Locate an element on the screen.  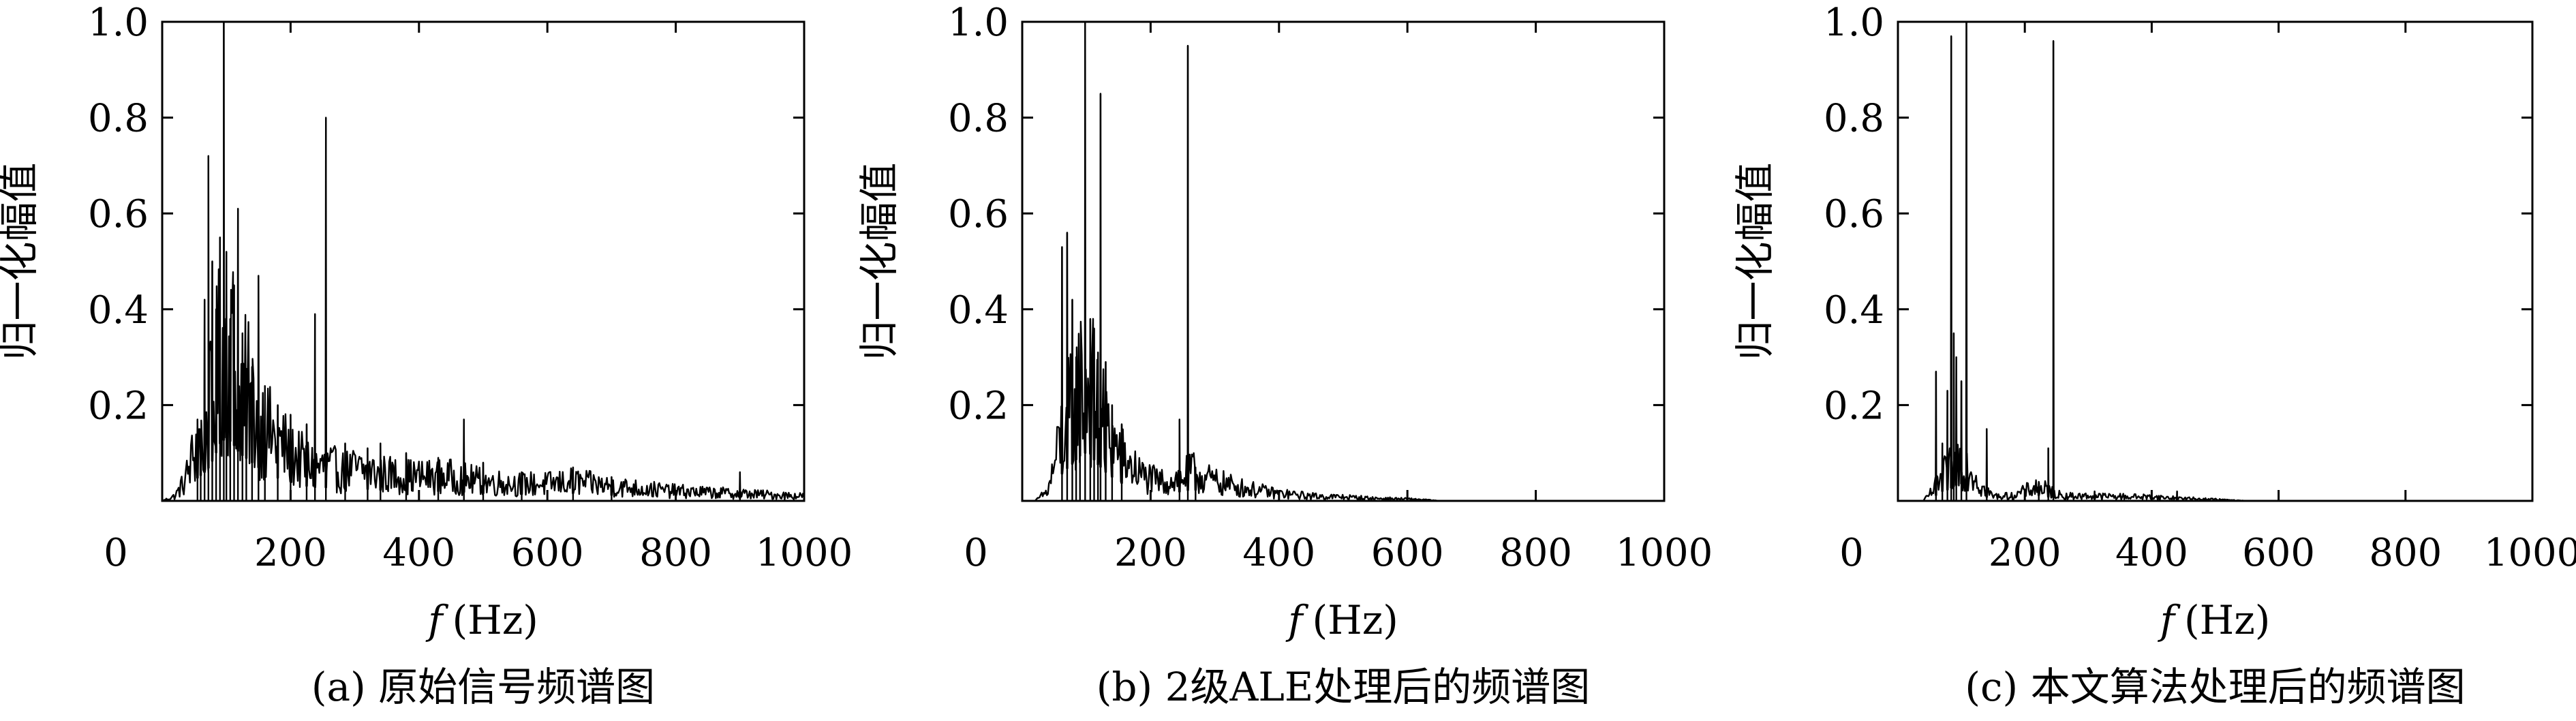
panel-caption: (a) 原始信号频谱图 is located at coordinates (483, 687).